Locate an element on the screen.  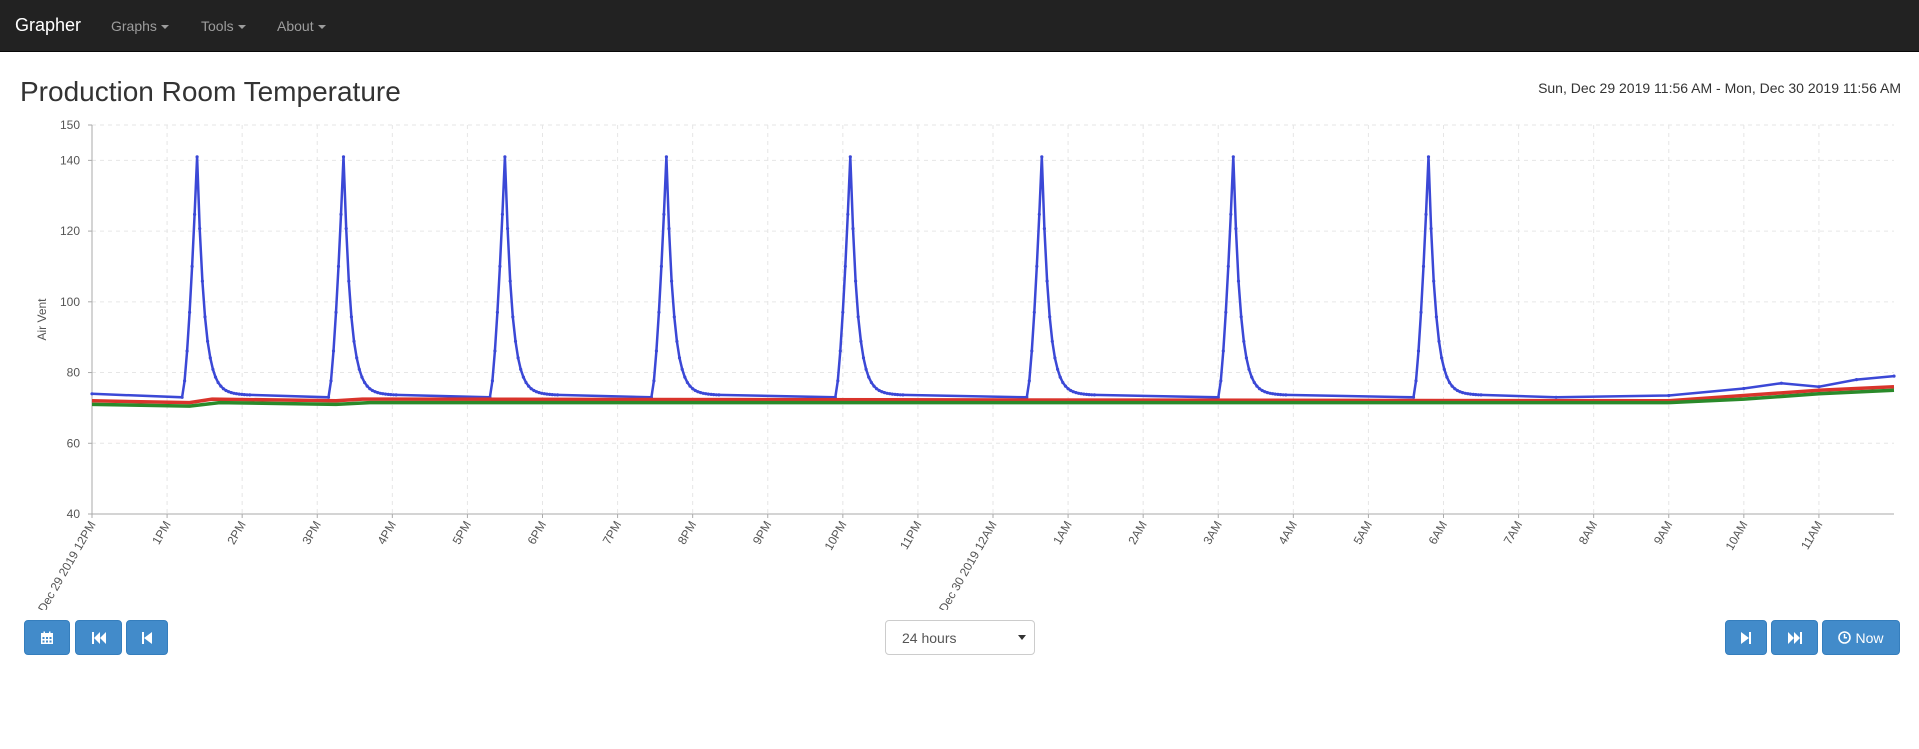
now-button: Now is located at coordinates (1861, 637).